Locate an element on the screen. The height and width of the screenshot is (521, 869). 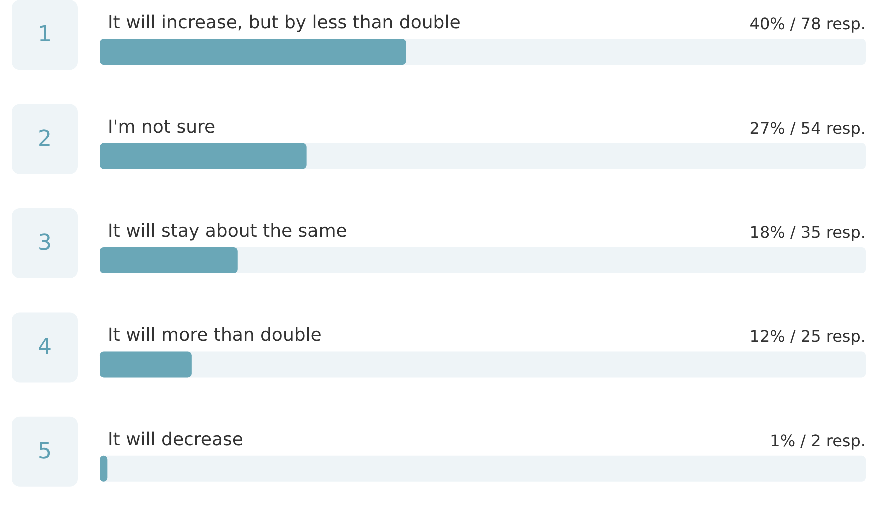
data-label: 12% / 25 resp. is located at coordinates (808, 336).